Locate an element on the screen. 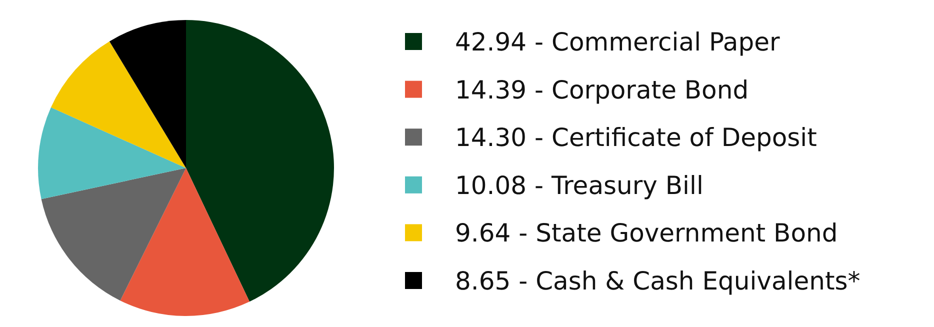 The image size is (934, 327). legend-label: 10.08 - Treasury Bill is located at coordinates (579, 185).